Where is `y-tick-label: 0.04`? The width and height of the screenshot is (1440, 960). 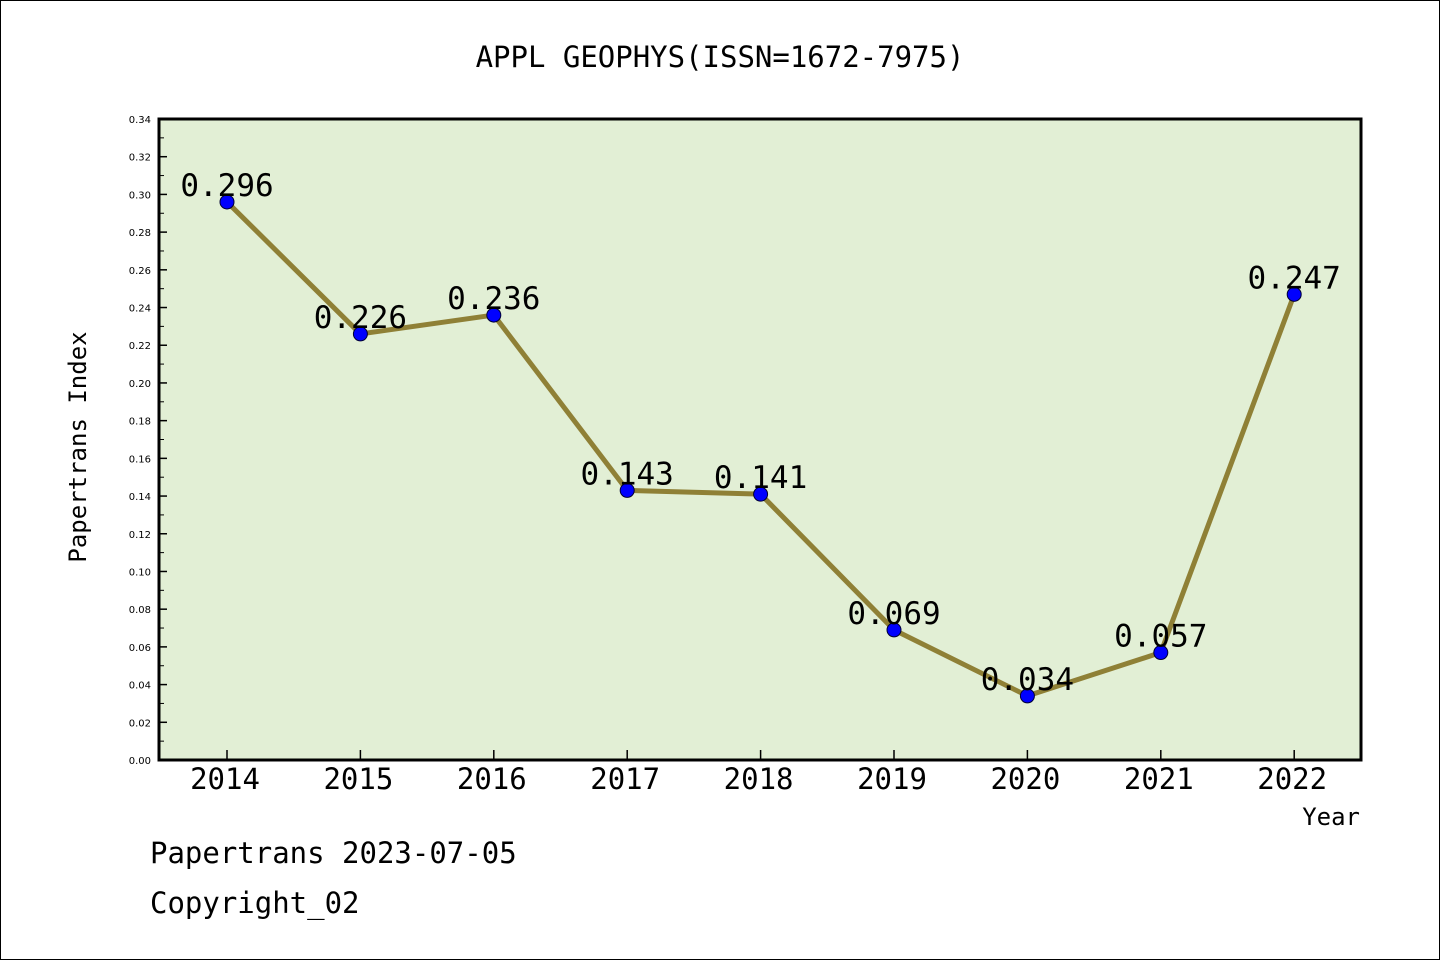 y-tick-label: 0.04 is located at coordinates (140, 686).